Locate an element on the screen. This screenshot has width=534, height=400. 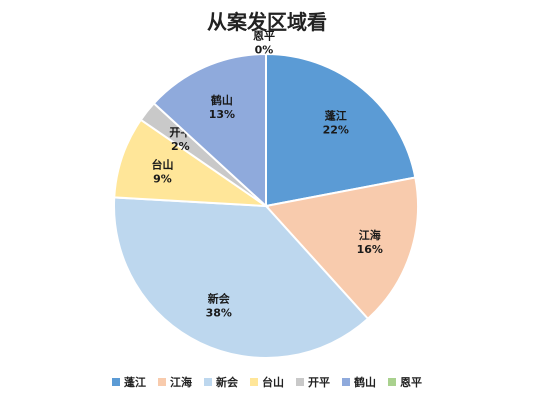
chart-title: 从案发区域看 is located at coordinates (267, 22).